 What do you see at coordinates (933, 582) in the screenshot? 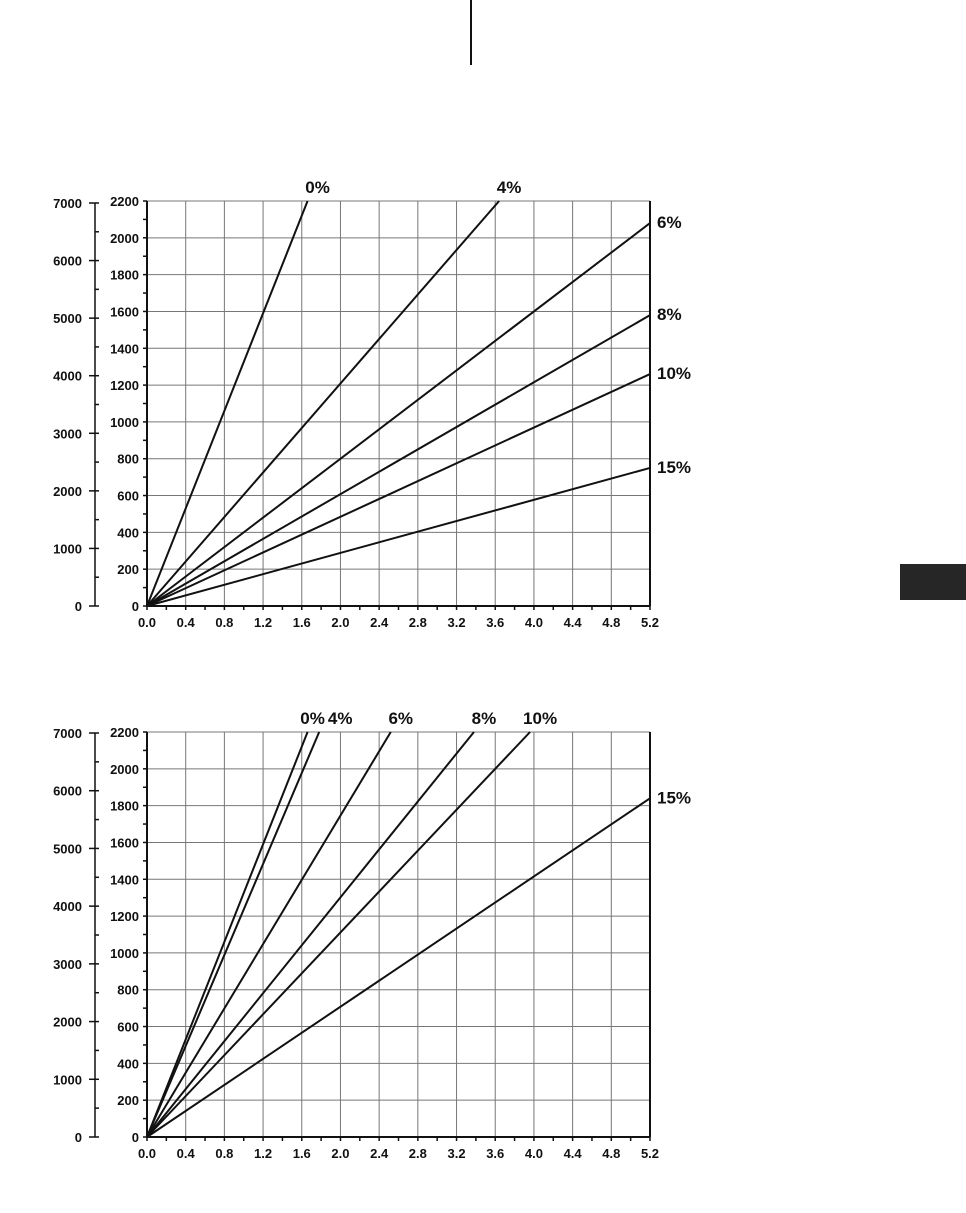
I see `section-tab` at bounding box center [933, 582].